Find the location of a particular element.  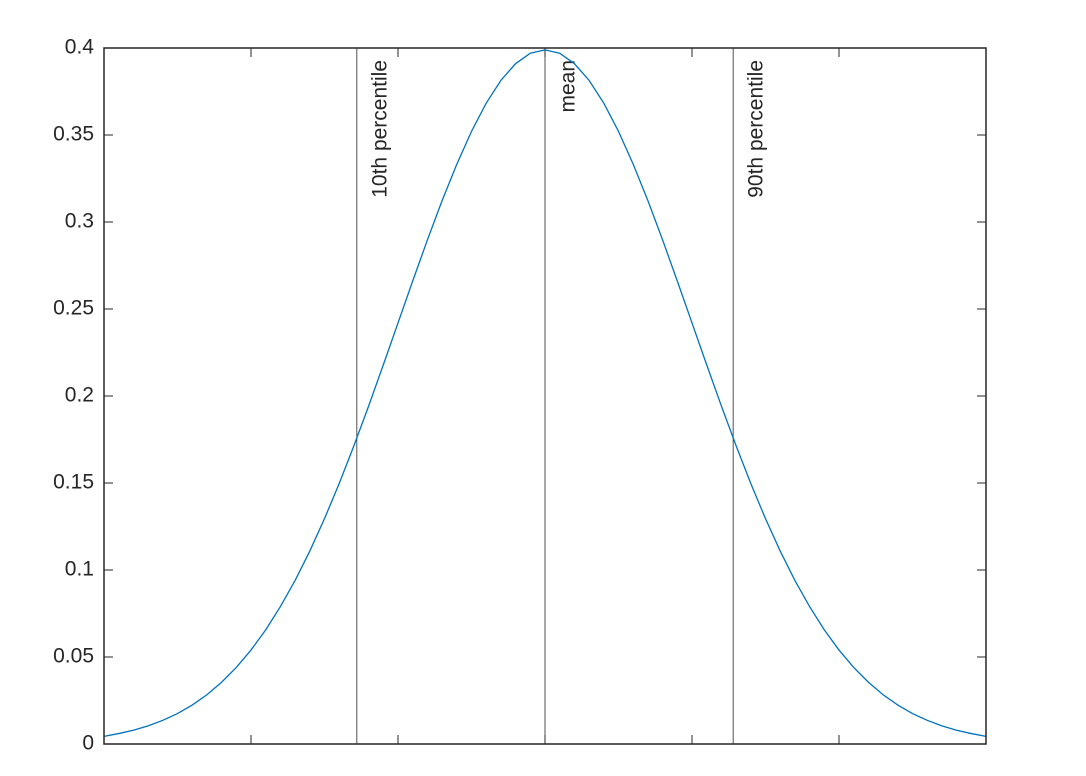

y-tick-label: 0.2 is located at coordinates (79, 395).